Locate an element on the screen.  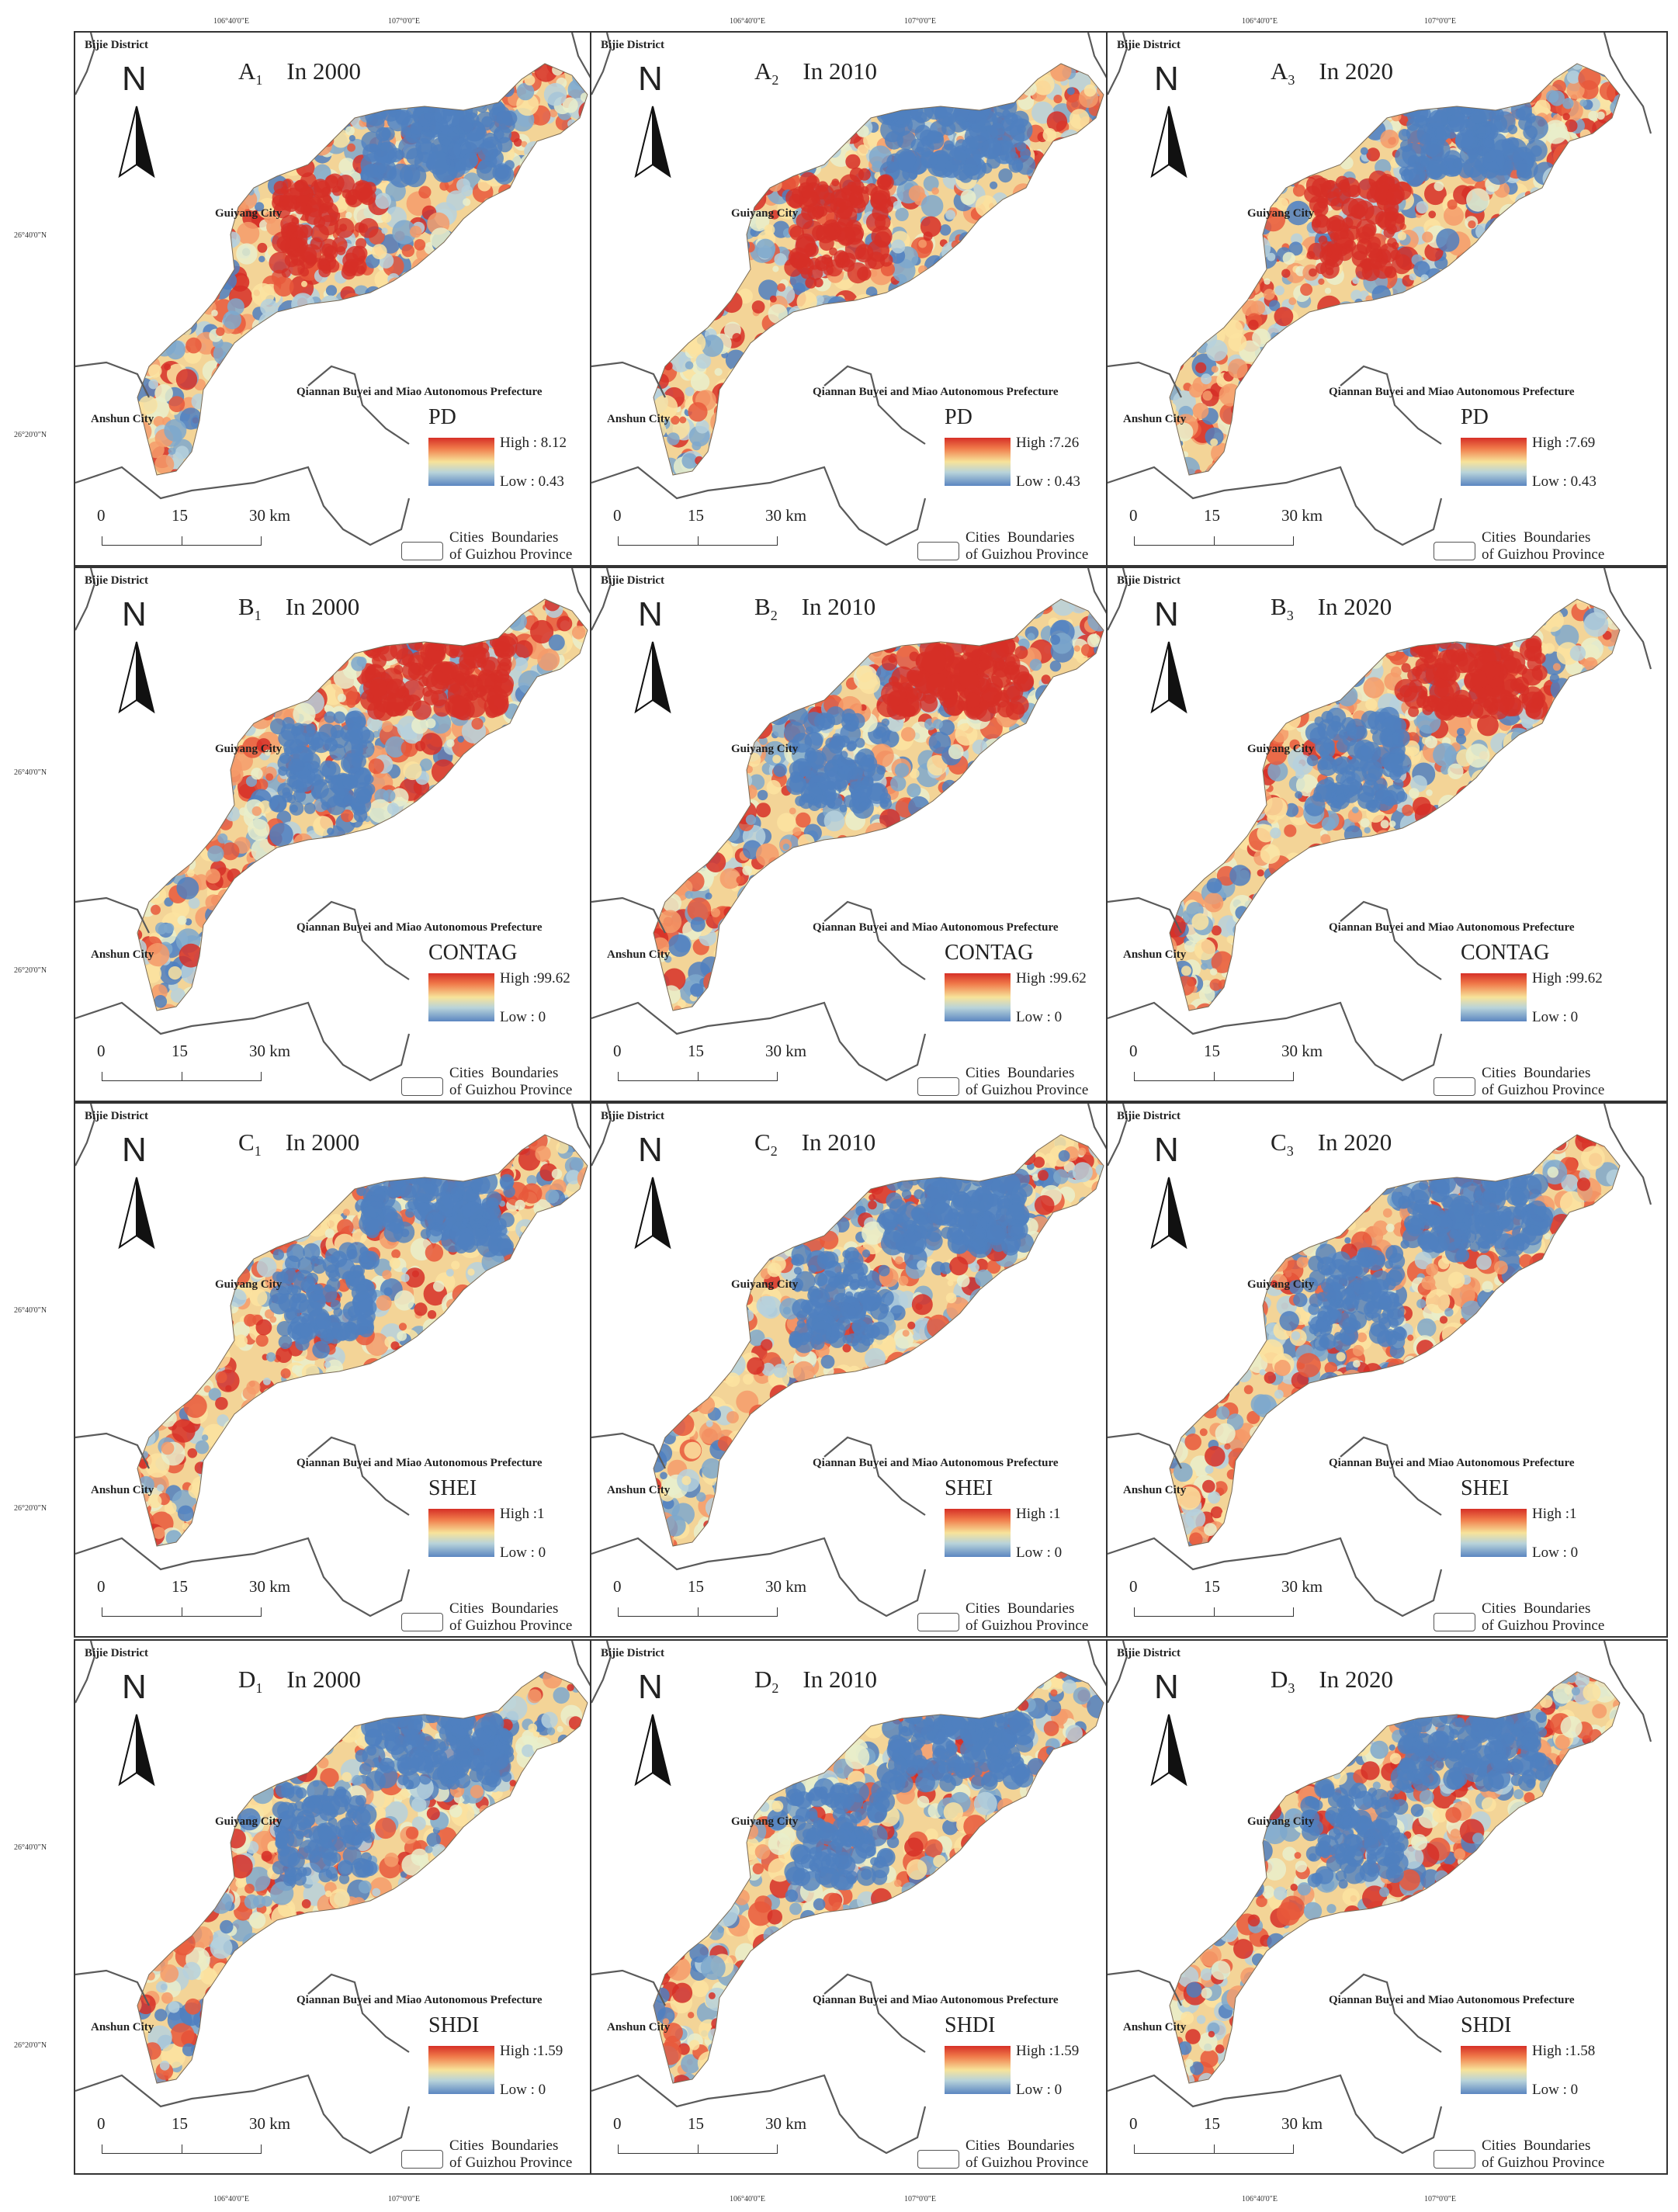
panel-subscript: 3 is located at coordinates (1290, 616).